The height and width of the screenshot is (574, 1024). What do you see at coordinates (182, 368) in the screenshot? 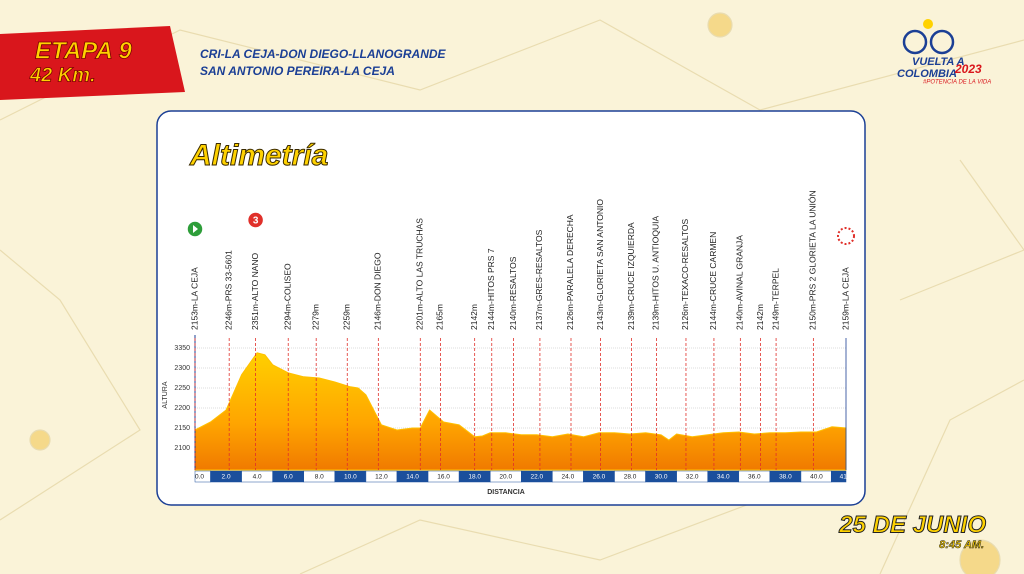
I see `y-tick-label: 2300` at bounding box center [182, 368].